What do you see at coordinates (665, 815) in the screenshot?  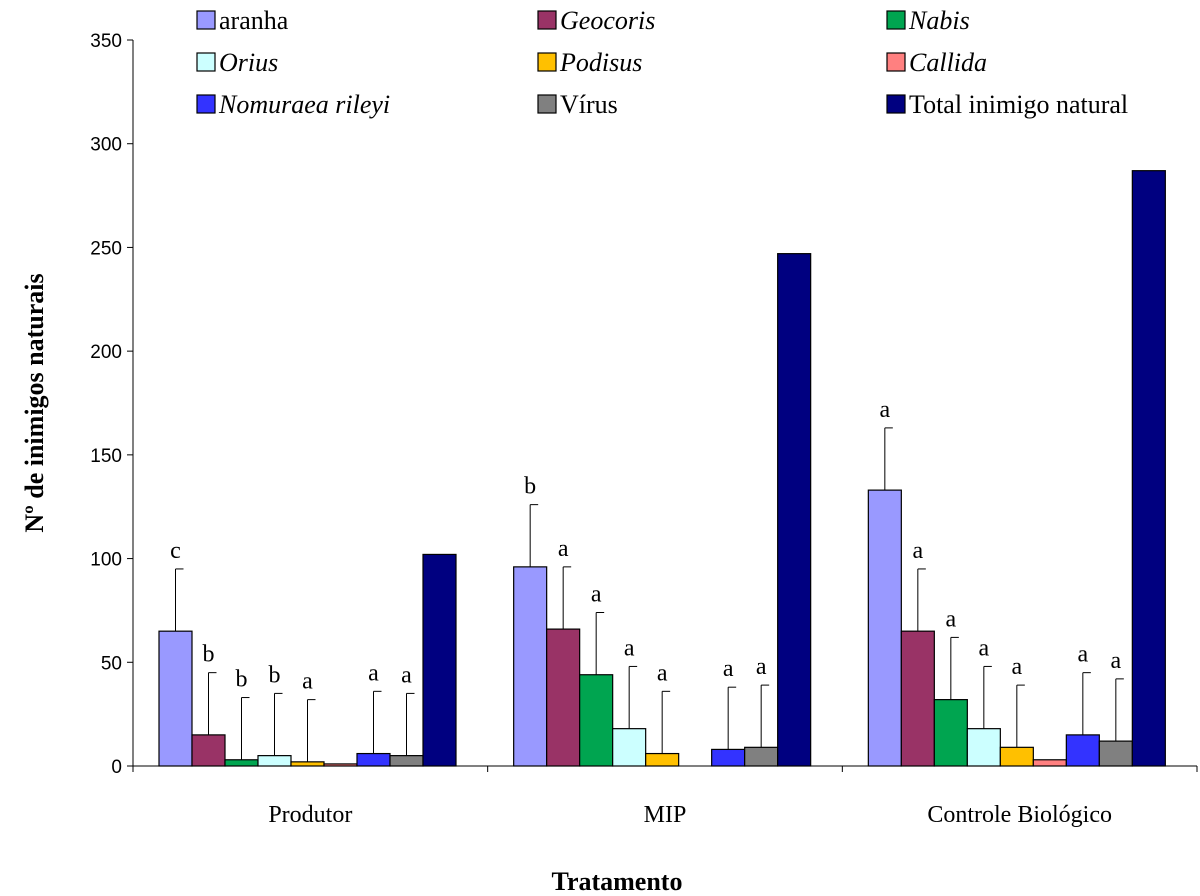 I see `x-tick-label: MIP` at bounding box center [665, 815].